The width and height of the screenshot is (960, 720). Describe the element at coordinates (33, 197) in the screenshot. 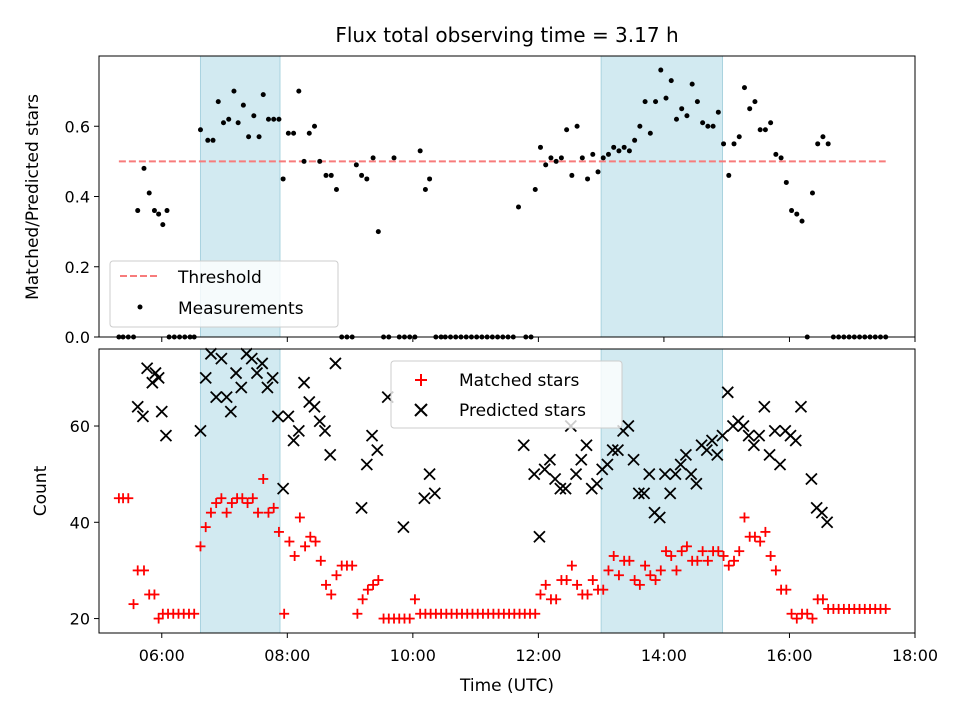

I see `top-y-axis-label: Matched/Predicted stars` at that location.